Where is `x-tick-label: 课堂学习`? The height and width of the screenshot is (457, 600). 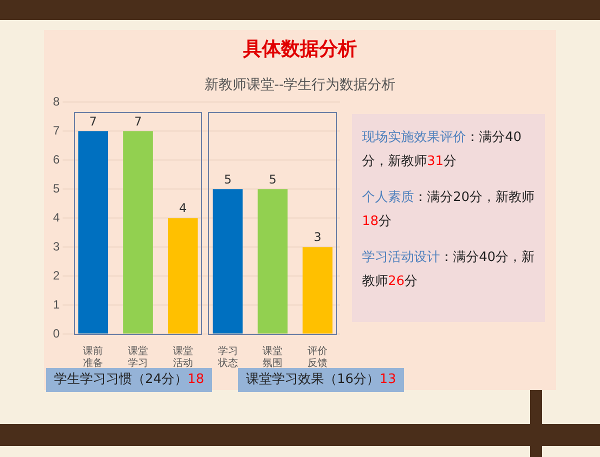 x-tick-label: 课堂学习 is located at coordinates (138, 356).